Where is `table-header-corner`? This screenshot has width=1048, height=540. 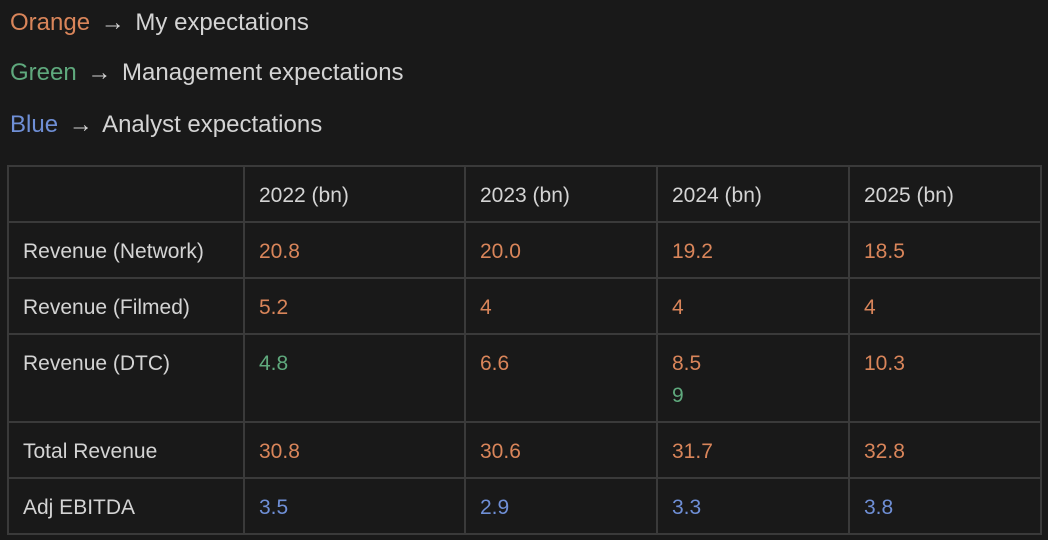
table-header-corner is located at coordinates (126, 194).